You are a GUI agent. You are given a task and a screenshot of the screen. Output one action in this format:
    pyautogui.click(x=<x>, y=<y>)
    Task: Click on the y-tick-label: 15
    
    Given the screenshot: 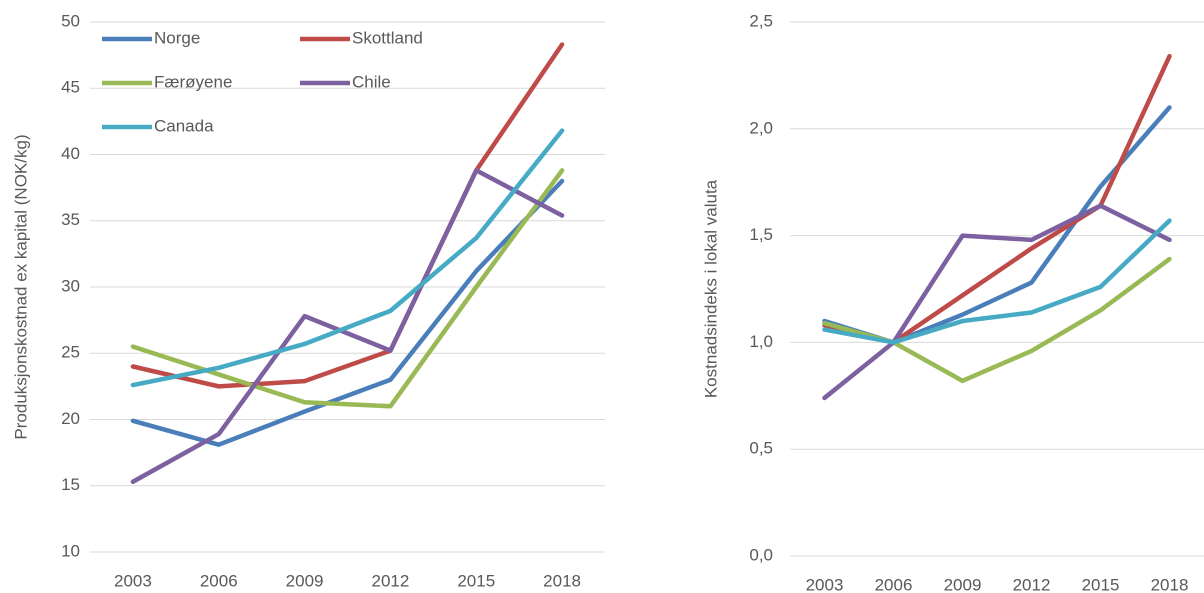 What is the action you would take?
    pyautogui.click(x=70, y=484)
    